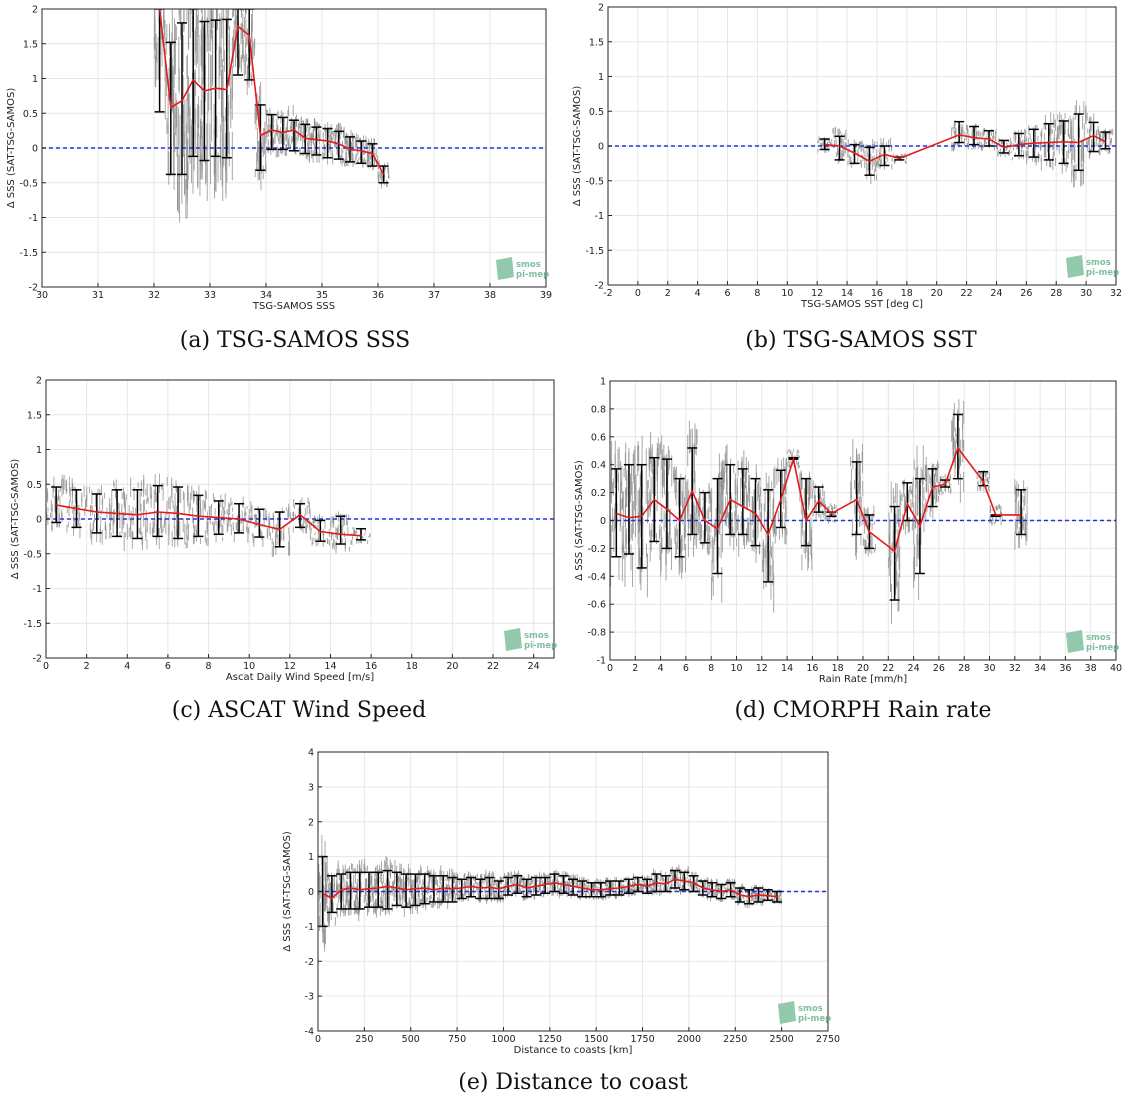 Image resolution: width=1128 pixels, height=1102 pixels. I want to click on y-tick-label: 0.2, so click(598, 493).